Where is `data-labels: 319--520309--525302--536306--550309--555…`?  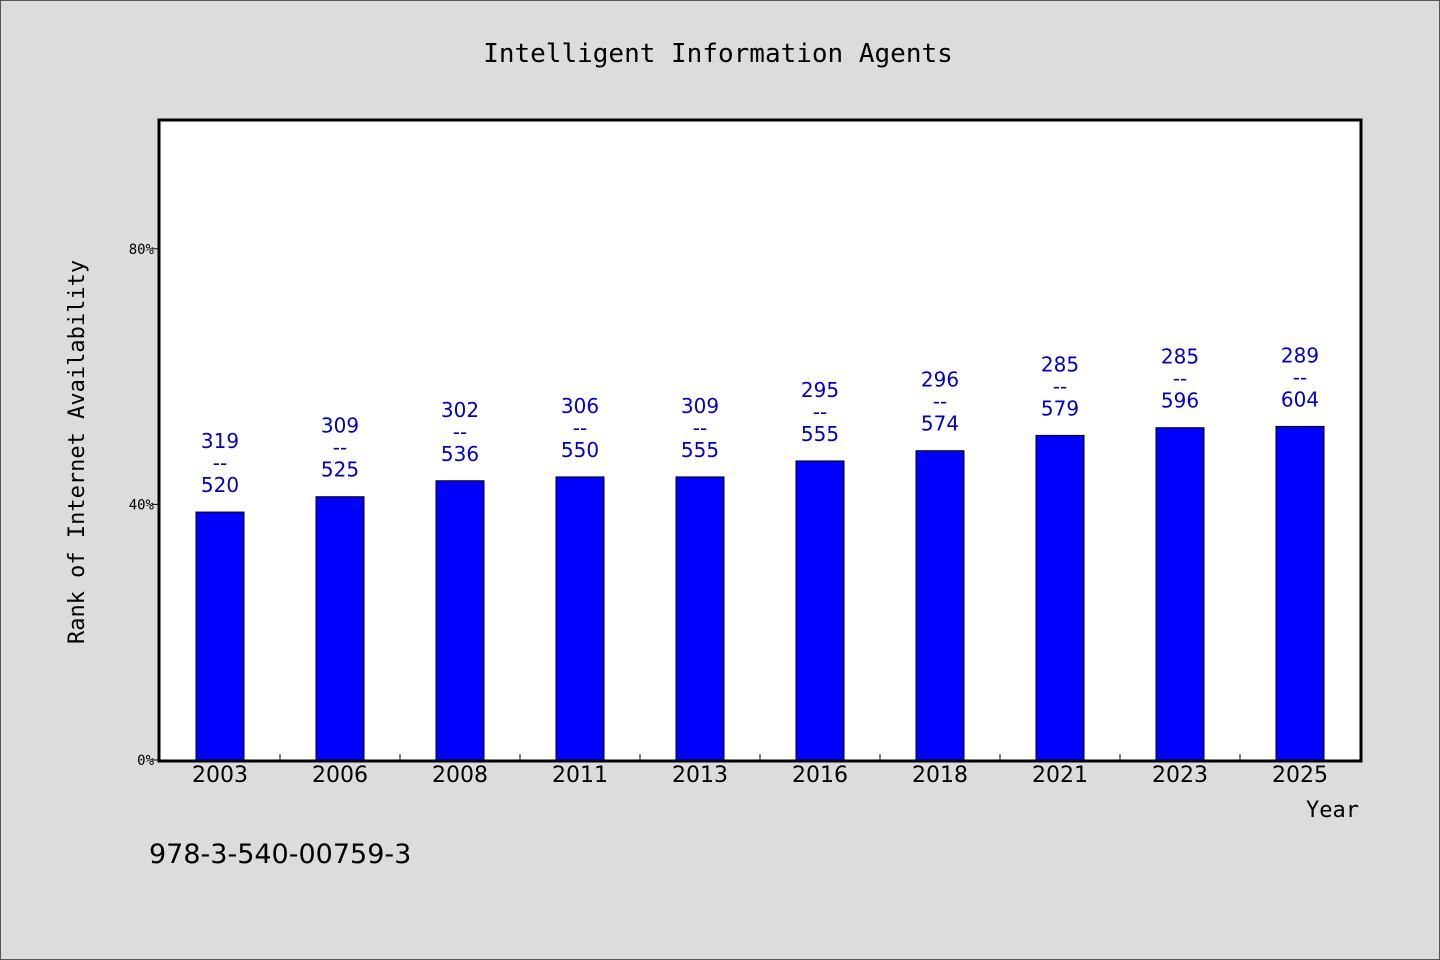 data-labels: 319--520309--525302--536306--550309--555… is located at coordinates (760, 420).